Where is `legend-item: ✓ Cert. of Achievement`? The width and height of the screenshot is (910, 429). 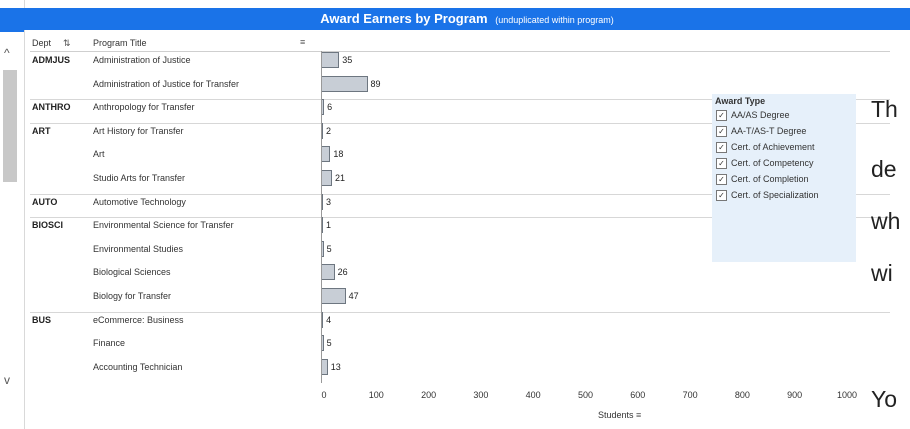
legend-item: ✓ Cert. of Achievement is located at coordinates (765, 148).